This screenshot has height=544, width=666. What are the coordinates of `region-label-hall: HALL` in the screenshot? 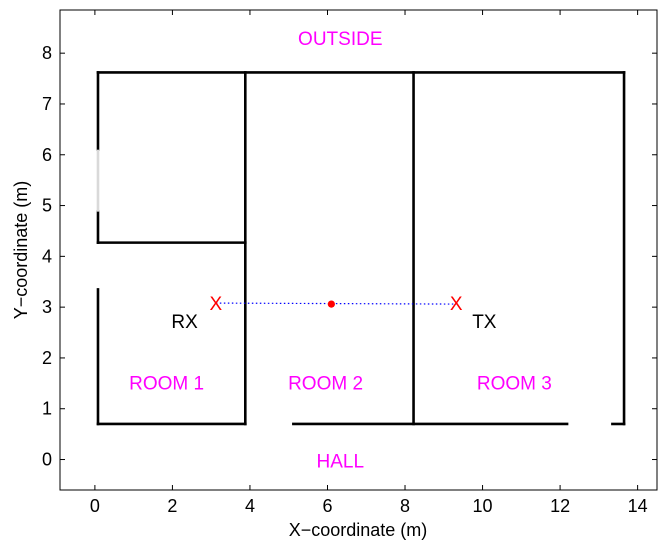 It's located at (341, 462).